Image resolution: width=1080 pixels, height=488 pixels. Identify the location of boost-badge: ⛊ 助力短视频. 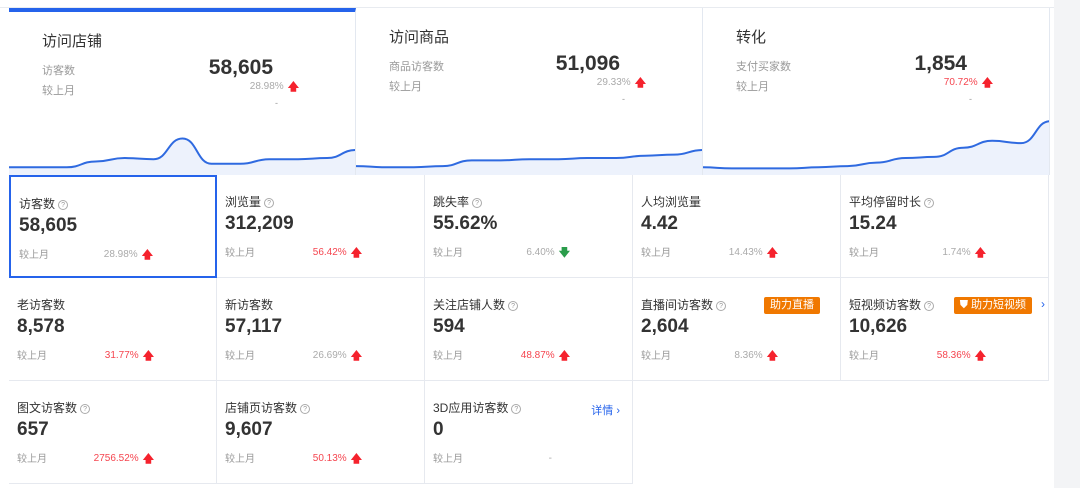
(992, 305).